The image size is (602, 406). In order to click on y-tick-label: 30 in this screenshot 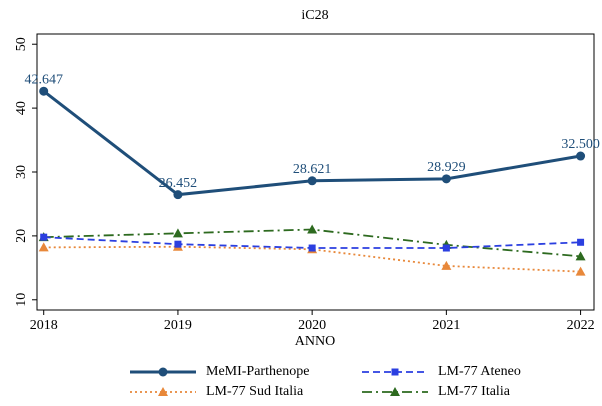, I will do `click(21, 172)`.